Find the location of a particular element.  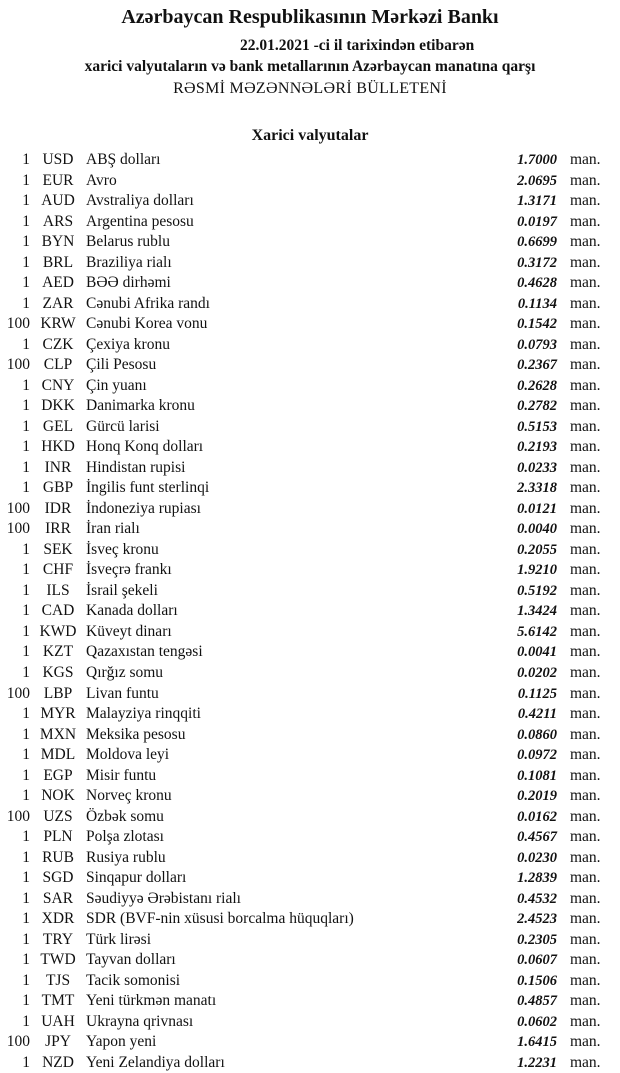

rate-row: 1 BRL Braziliya rialı 0.3172 man. is located at coordinates (310, 263).